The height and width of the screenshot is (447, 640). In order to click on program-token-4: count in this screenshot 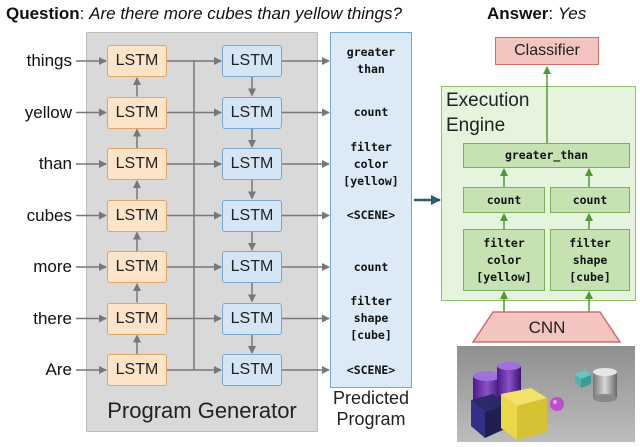, I will do `click(371, 267)`.